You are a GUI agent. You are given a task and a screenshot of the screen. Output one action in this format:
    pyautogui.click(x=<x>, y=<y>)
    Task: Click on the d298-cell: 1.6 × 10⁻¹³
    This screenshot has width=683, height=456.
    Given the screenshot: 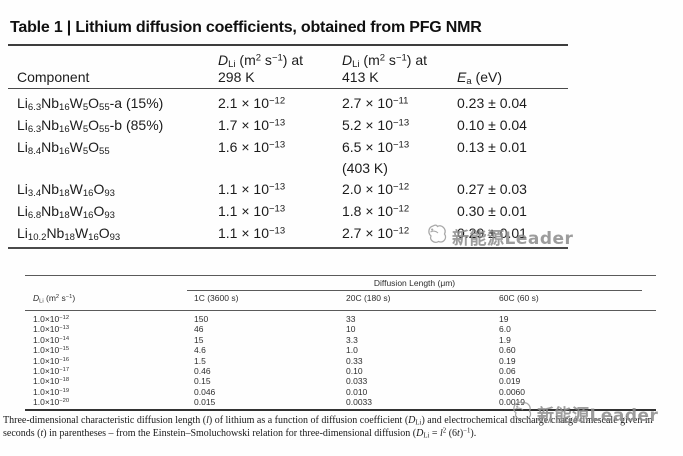 What is the action you would take?
    pyautogui.click(x=252, y=147)
    